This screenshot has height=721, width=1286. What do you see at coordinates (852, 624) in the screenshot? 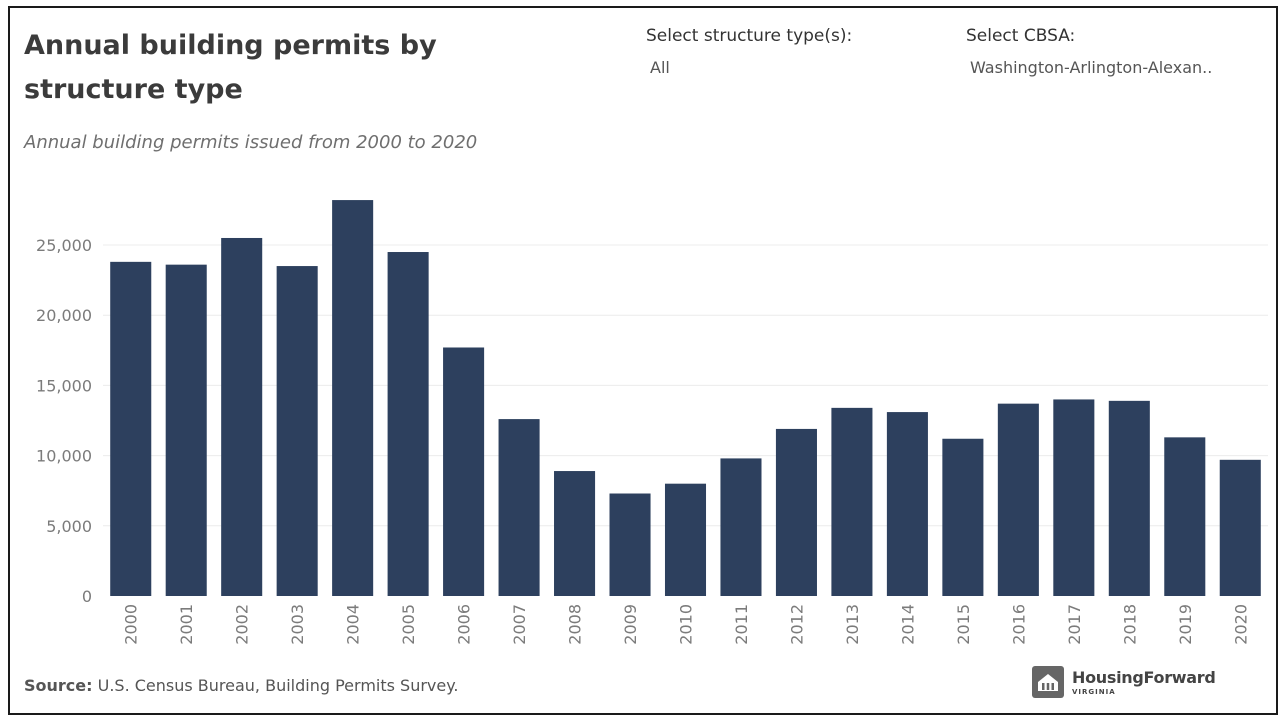
I see `x-tick-label: 2013` at bounding box center [852, 624].